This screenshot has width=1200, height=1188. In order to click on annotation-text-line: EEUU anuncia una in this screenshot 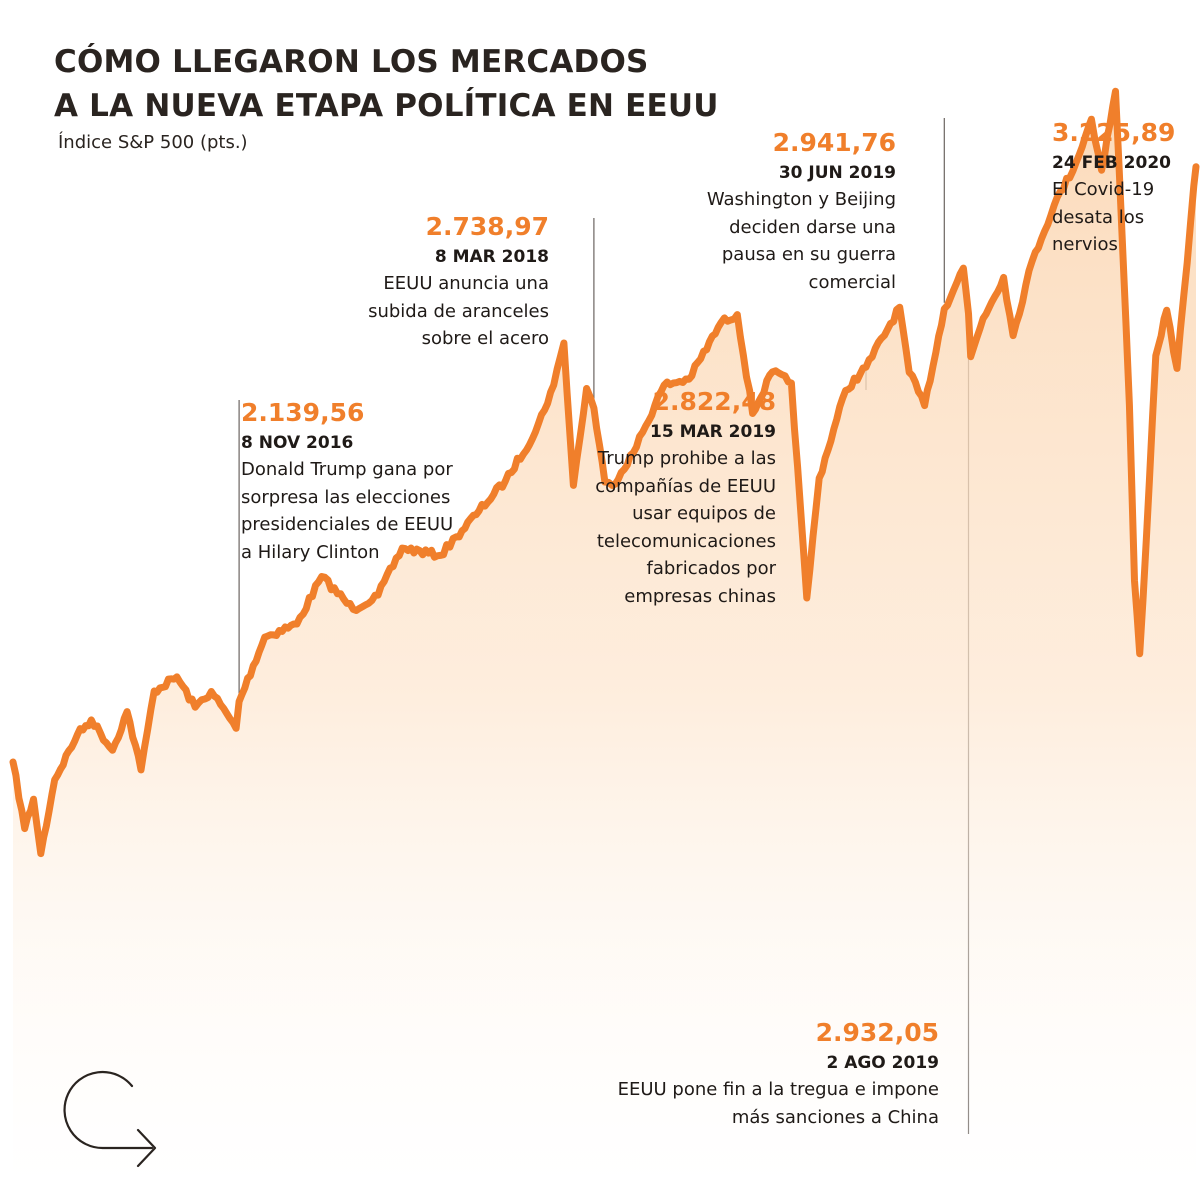, I will do `click(466, 283)`.